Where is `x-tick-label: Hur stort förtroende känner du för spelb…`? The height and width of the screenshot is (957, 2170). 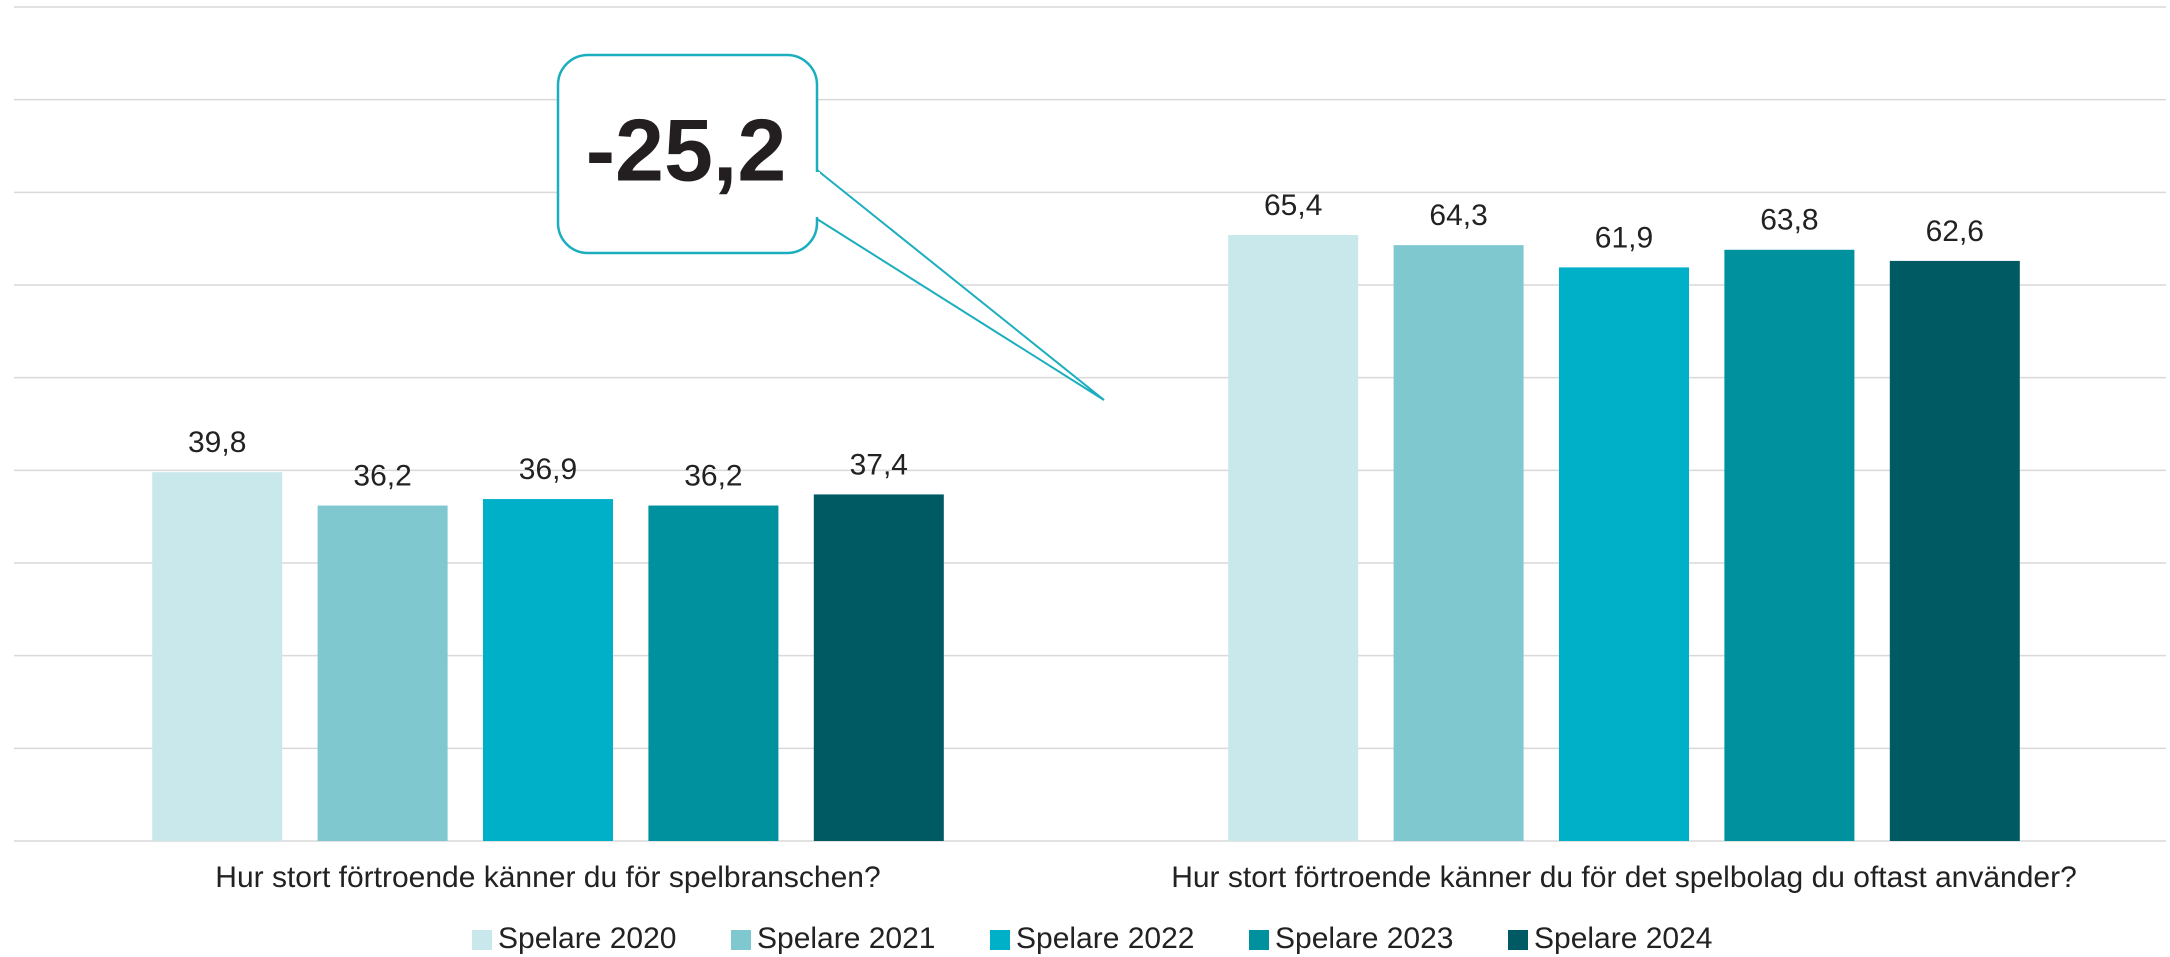 x-tick-label: Hur stort förtroende känner du för spelb… is located at coordinates (547, 877).